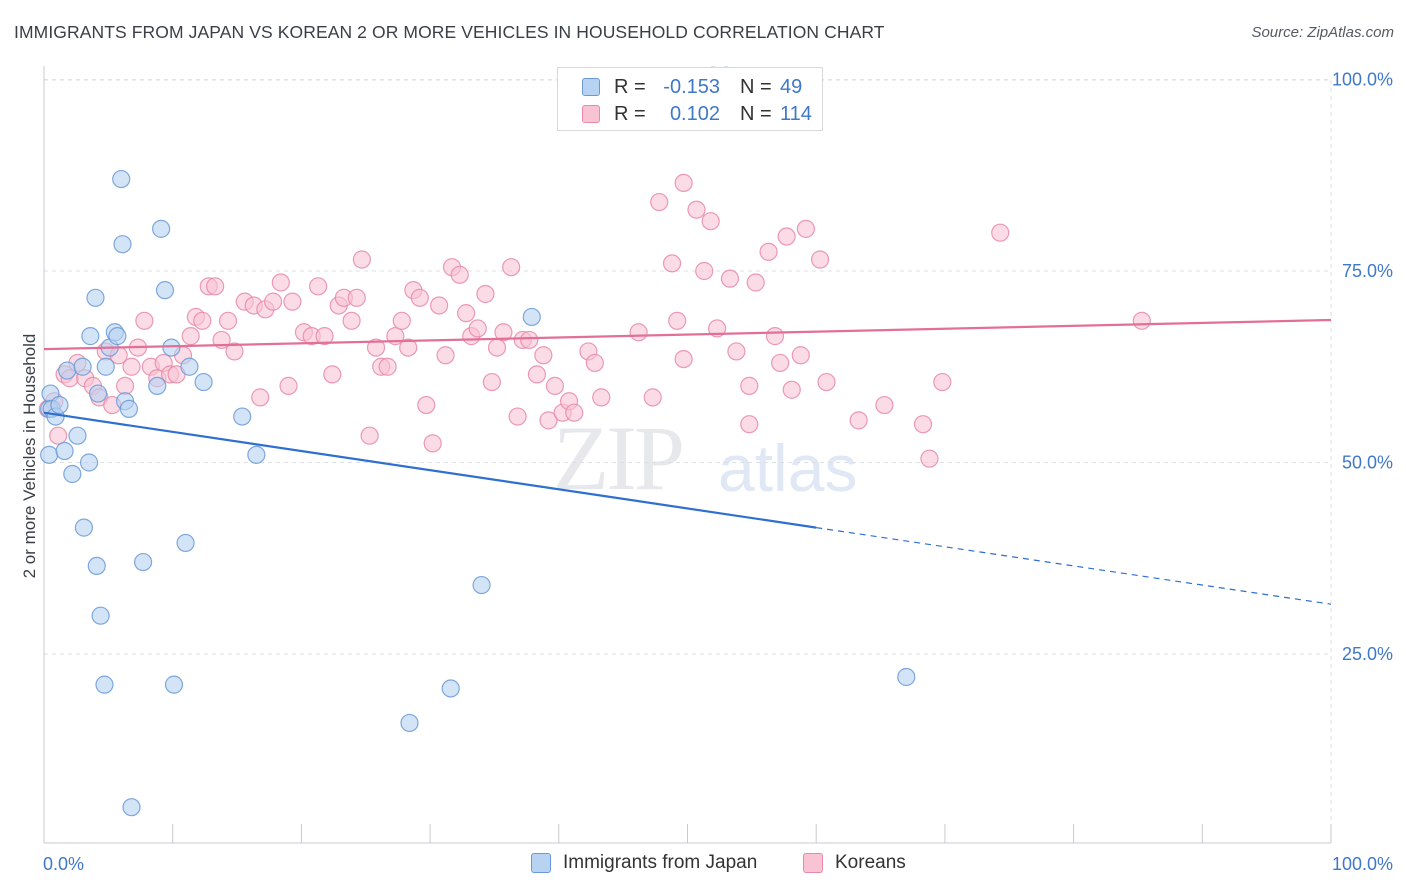 The height and width of the screenshot is (892, 1406). What do you see at coordinates (1074, 566) in the screenshot?
I see `japan-trend-extension` at bounding box center [1074, 566].